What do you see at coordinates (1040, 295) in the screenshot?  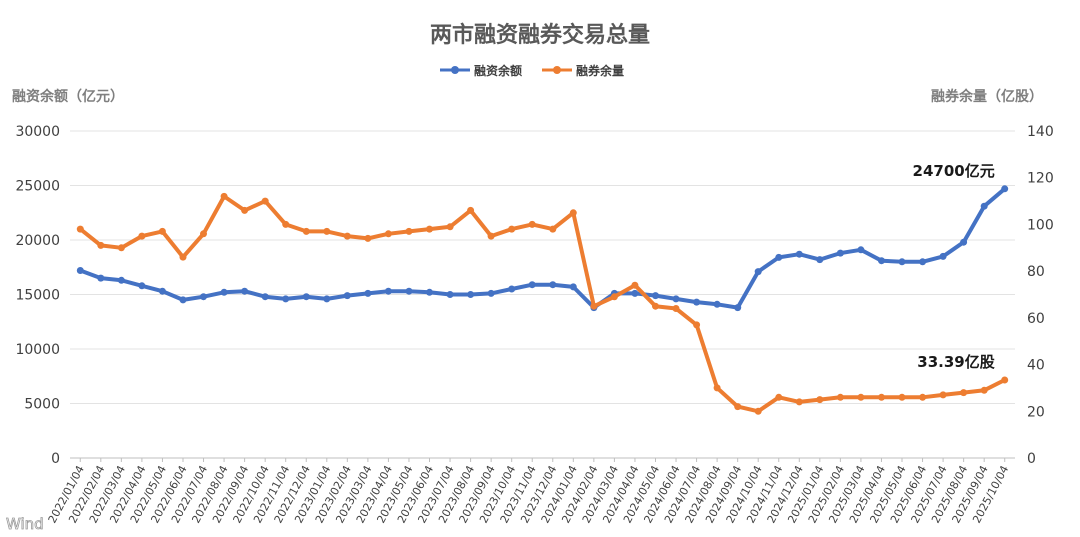 I see `y-axis-right: 0 20 40 60 80 100 120 140` at bounding box center [1040, 295].